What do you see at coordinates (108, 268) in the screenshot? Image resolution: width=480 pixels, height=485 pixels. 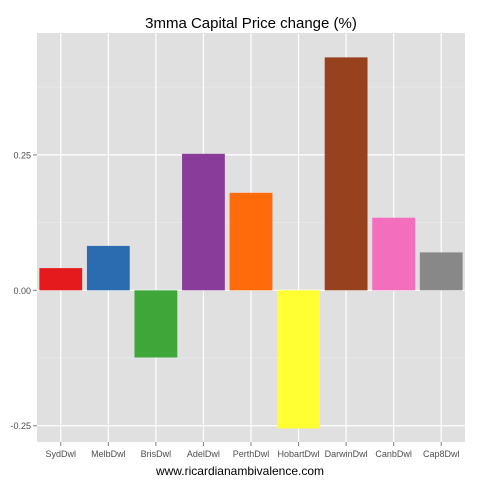 I see `bar-melbdwl` at bounding box center [108, 268].